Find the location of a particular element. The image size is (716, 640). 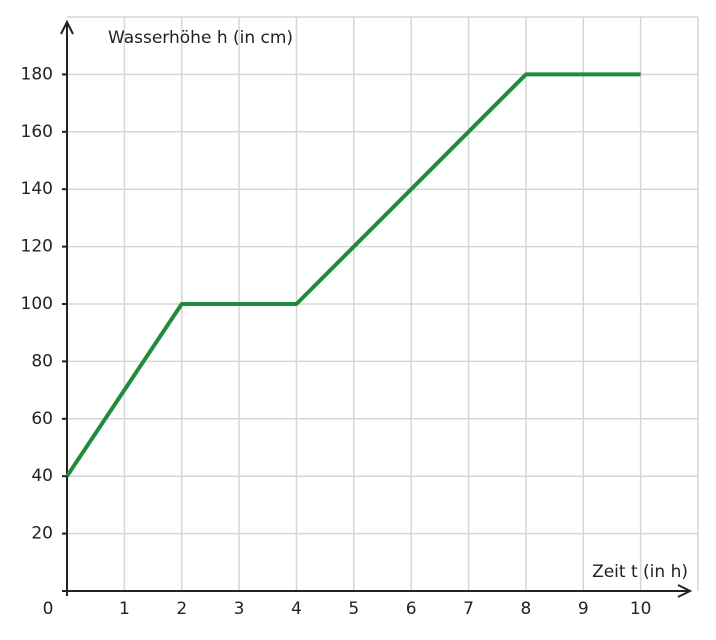

y-tick-label: 40 is located at coordinates (42, 476).